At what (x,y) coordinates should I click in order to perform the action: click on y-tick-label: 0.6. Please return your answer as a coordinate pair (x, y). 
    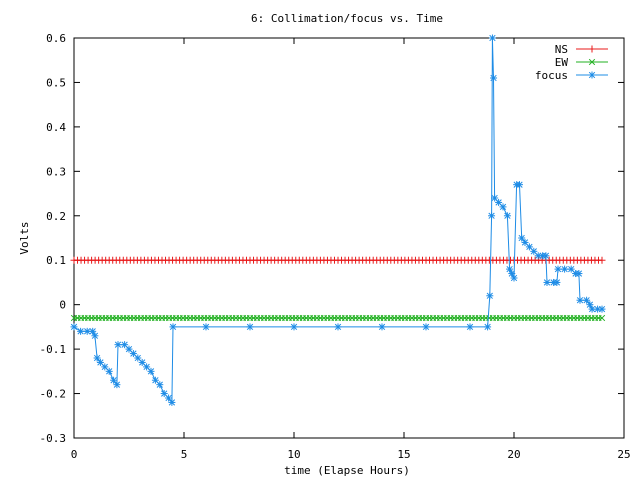
    Looking at the image, I should click on (56, 38).